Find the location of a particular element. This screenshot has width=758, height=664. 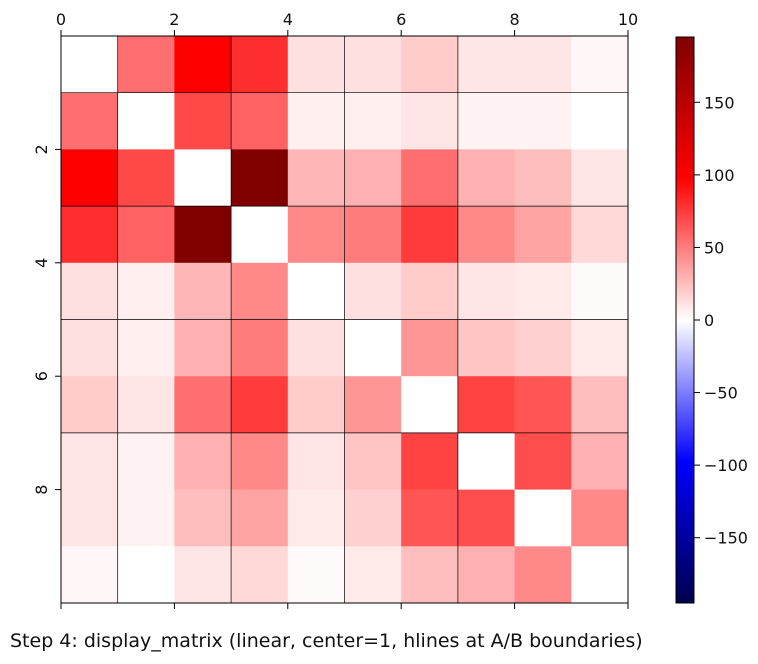

x-tick-label: 6 is located at coordinates (401, 19).